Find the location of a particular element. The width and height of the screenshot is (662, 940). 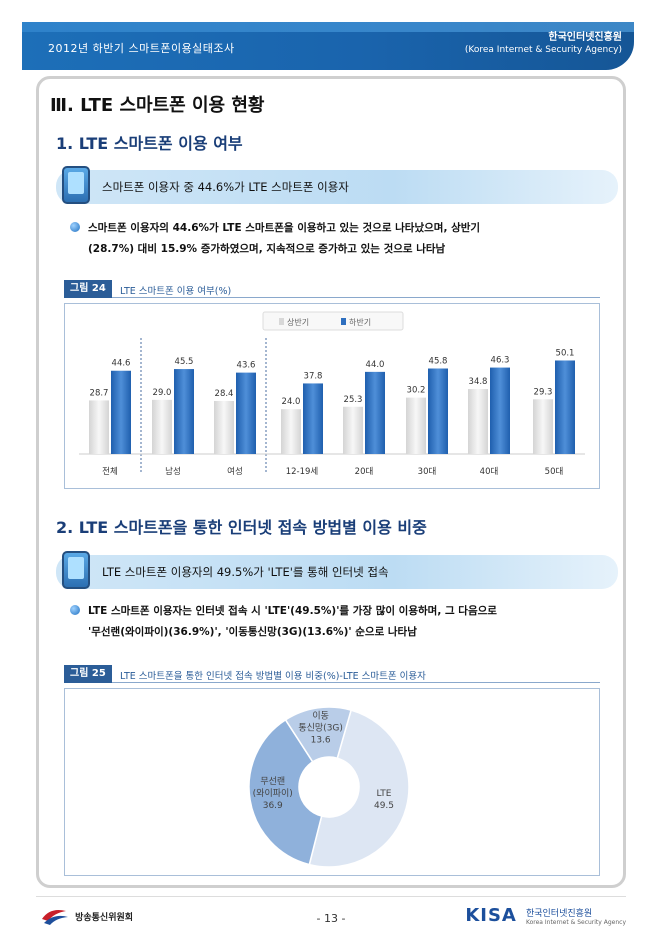

category-label: 40대 is located at coordinates (489, 472).